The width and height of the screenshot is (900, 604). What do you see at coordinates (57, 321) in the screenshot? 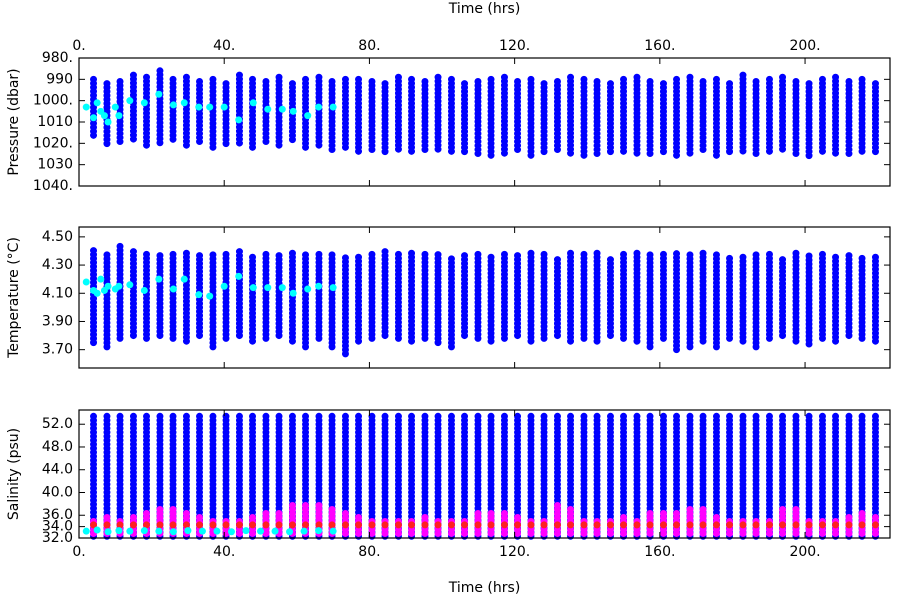
I see `y-tick-label: 3.90` at bounding box center [57, 321].